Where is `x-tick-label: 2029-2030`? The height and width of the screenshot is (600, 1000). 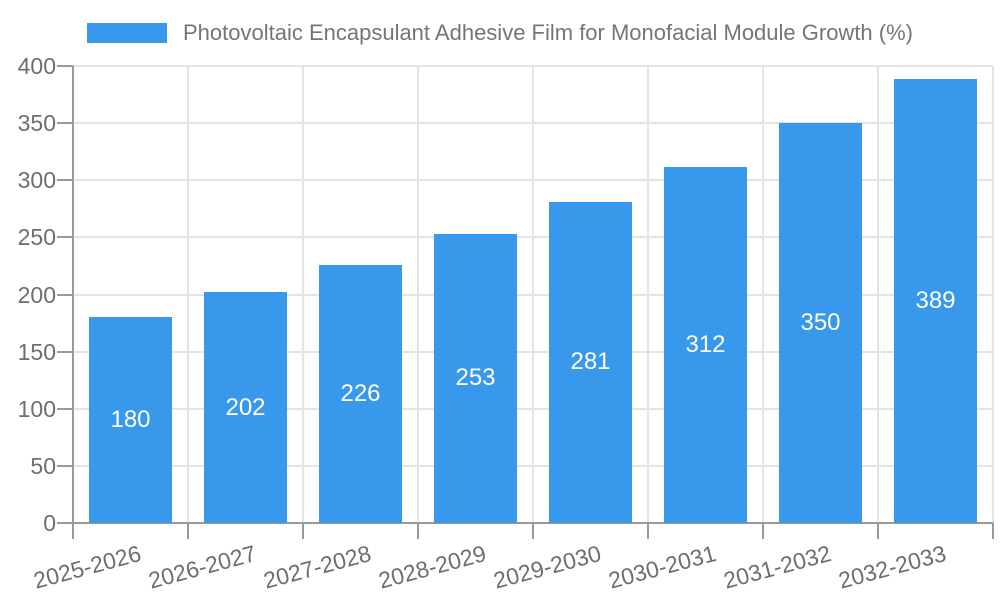 x-tick-label: 2029-2030 is located at coordinates (547, 567).